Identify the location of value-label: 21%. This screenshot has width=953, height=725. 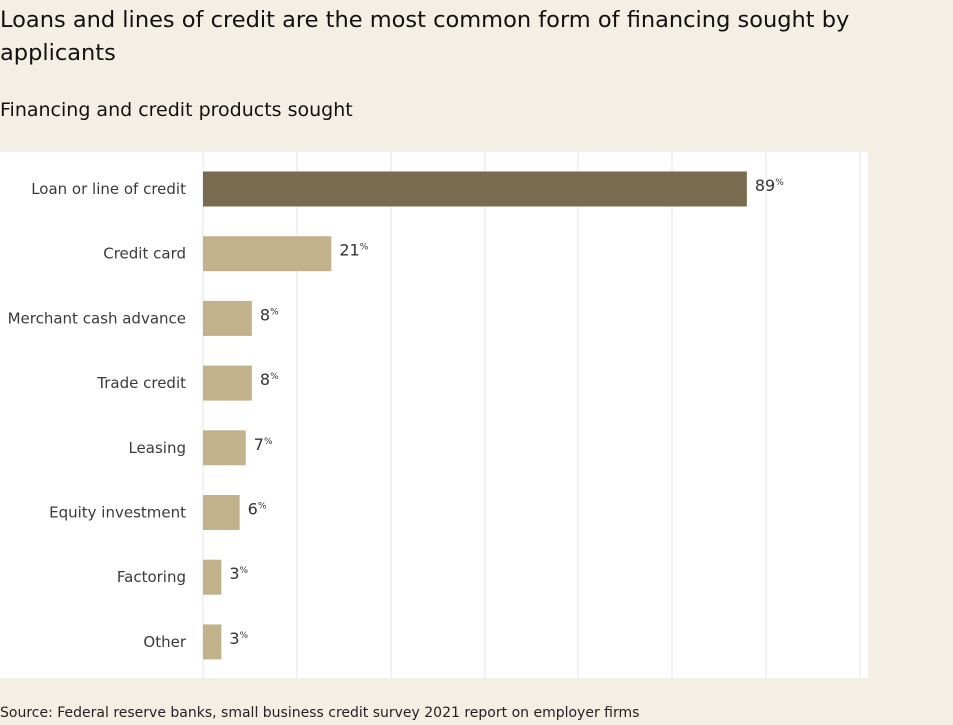
(353, 250).